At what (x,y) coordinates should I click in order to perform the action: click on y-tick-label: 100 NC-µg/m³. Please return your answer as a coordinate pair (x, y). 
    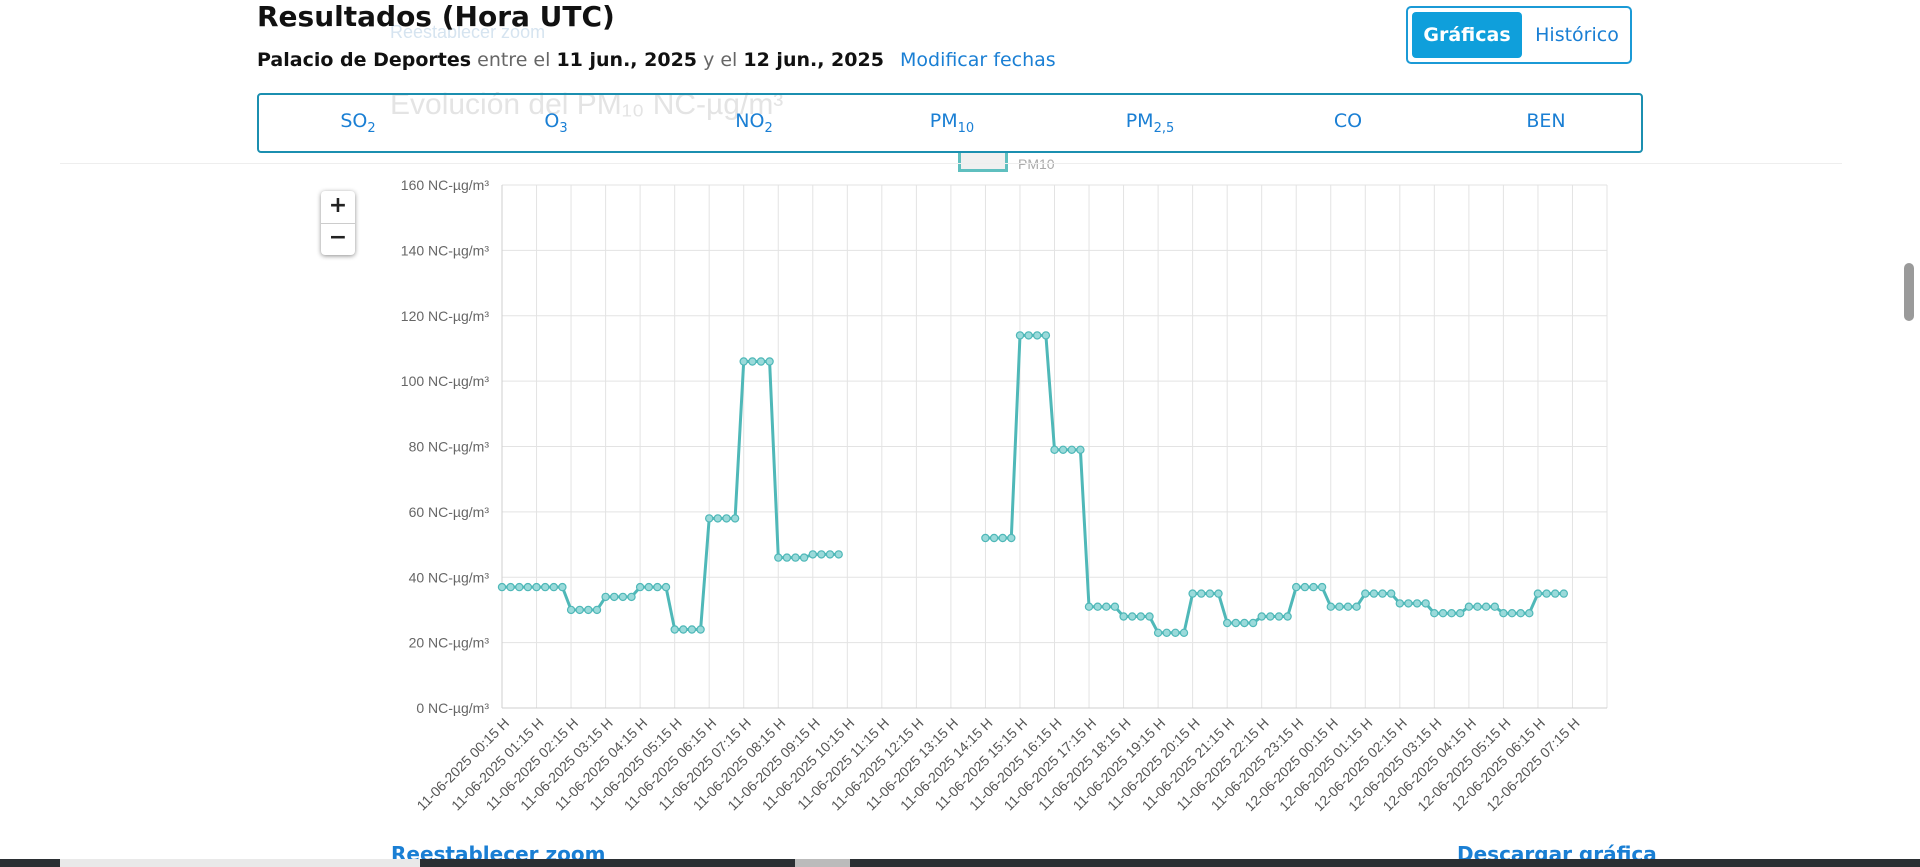
    Looking at the image, I should click on (445, 381).